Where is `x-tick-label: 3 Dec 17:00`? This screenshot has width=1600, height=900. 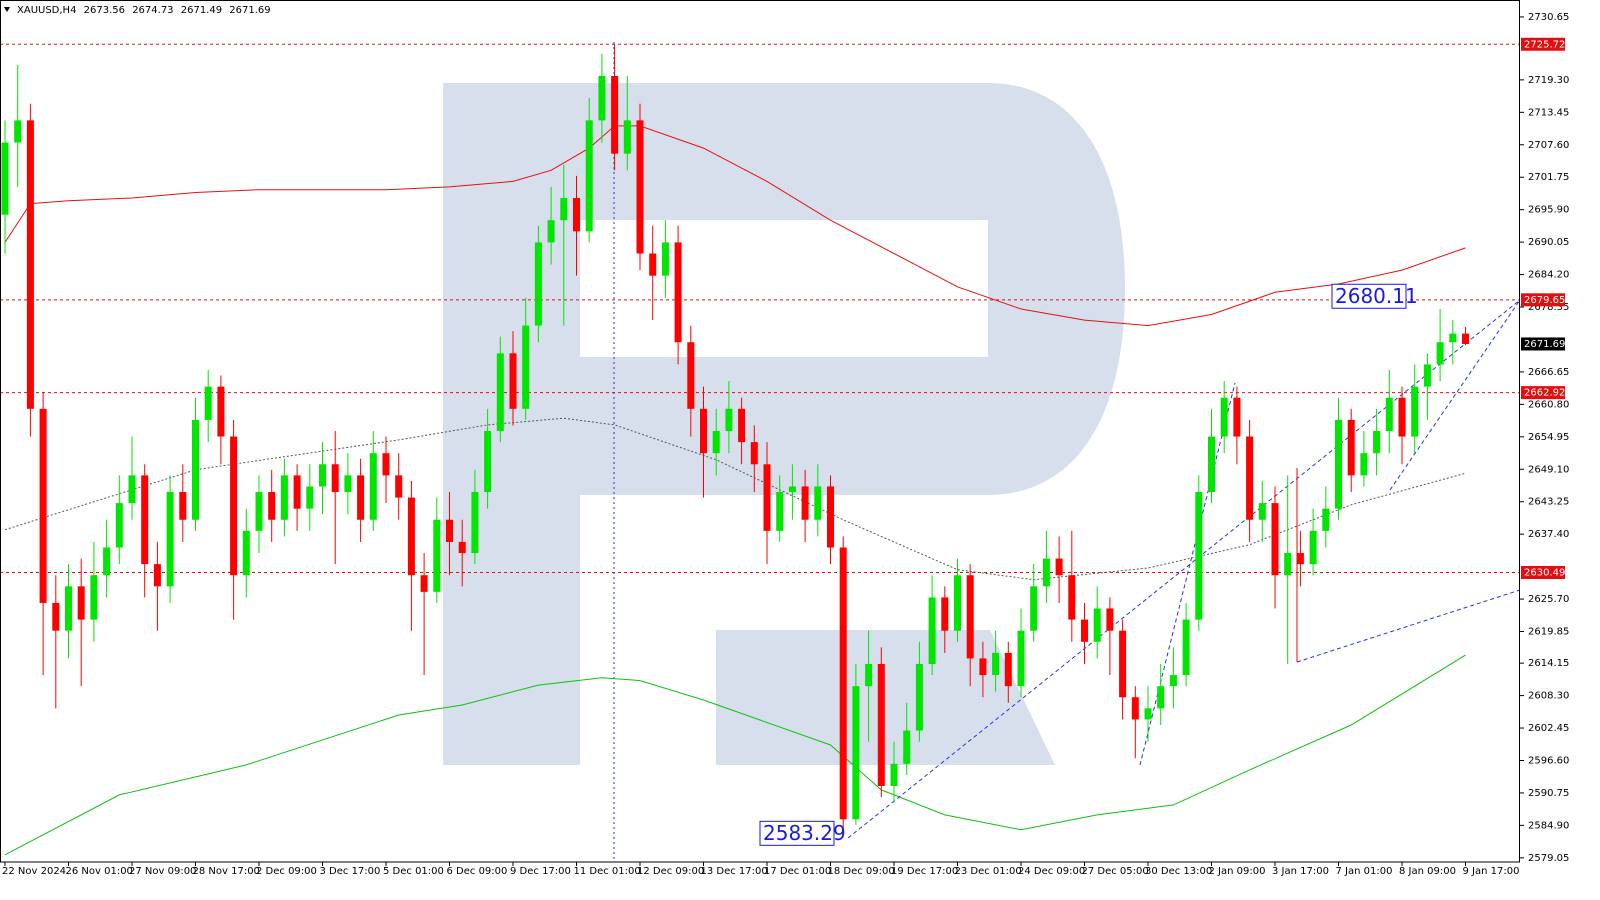
x-tick-label: 3 Dec 17:00 is located at coordinates (350, 871).